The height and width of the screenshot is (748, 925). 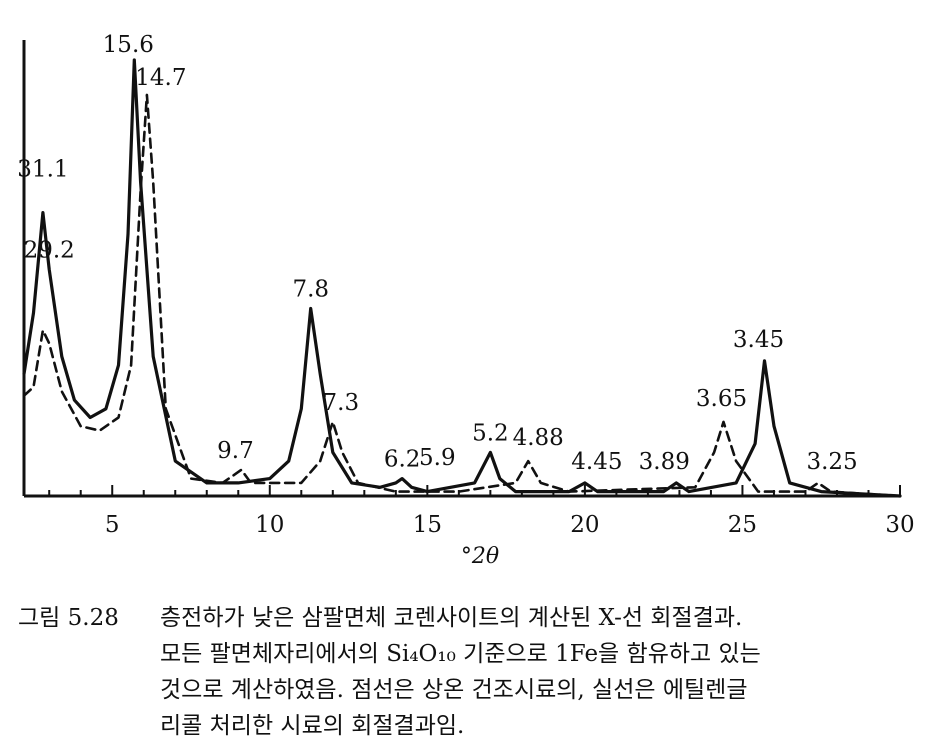 I want to click on x-tick-label: 10, so click(x=269, y=525).